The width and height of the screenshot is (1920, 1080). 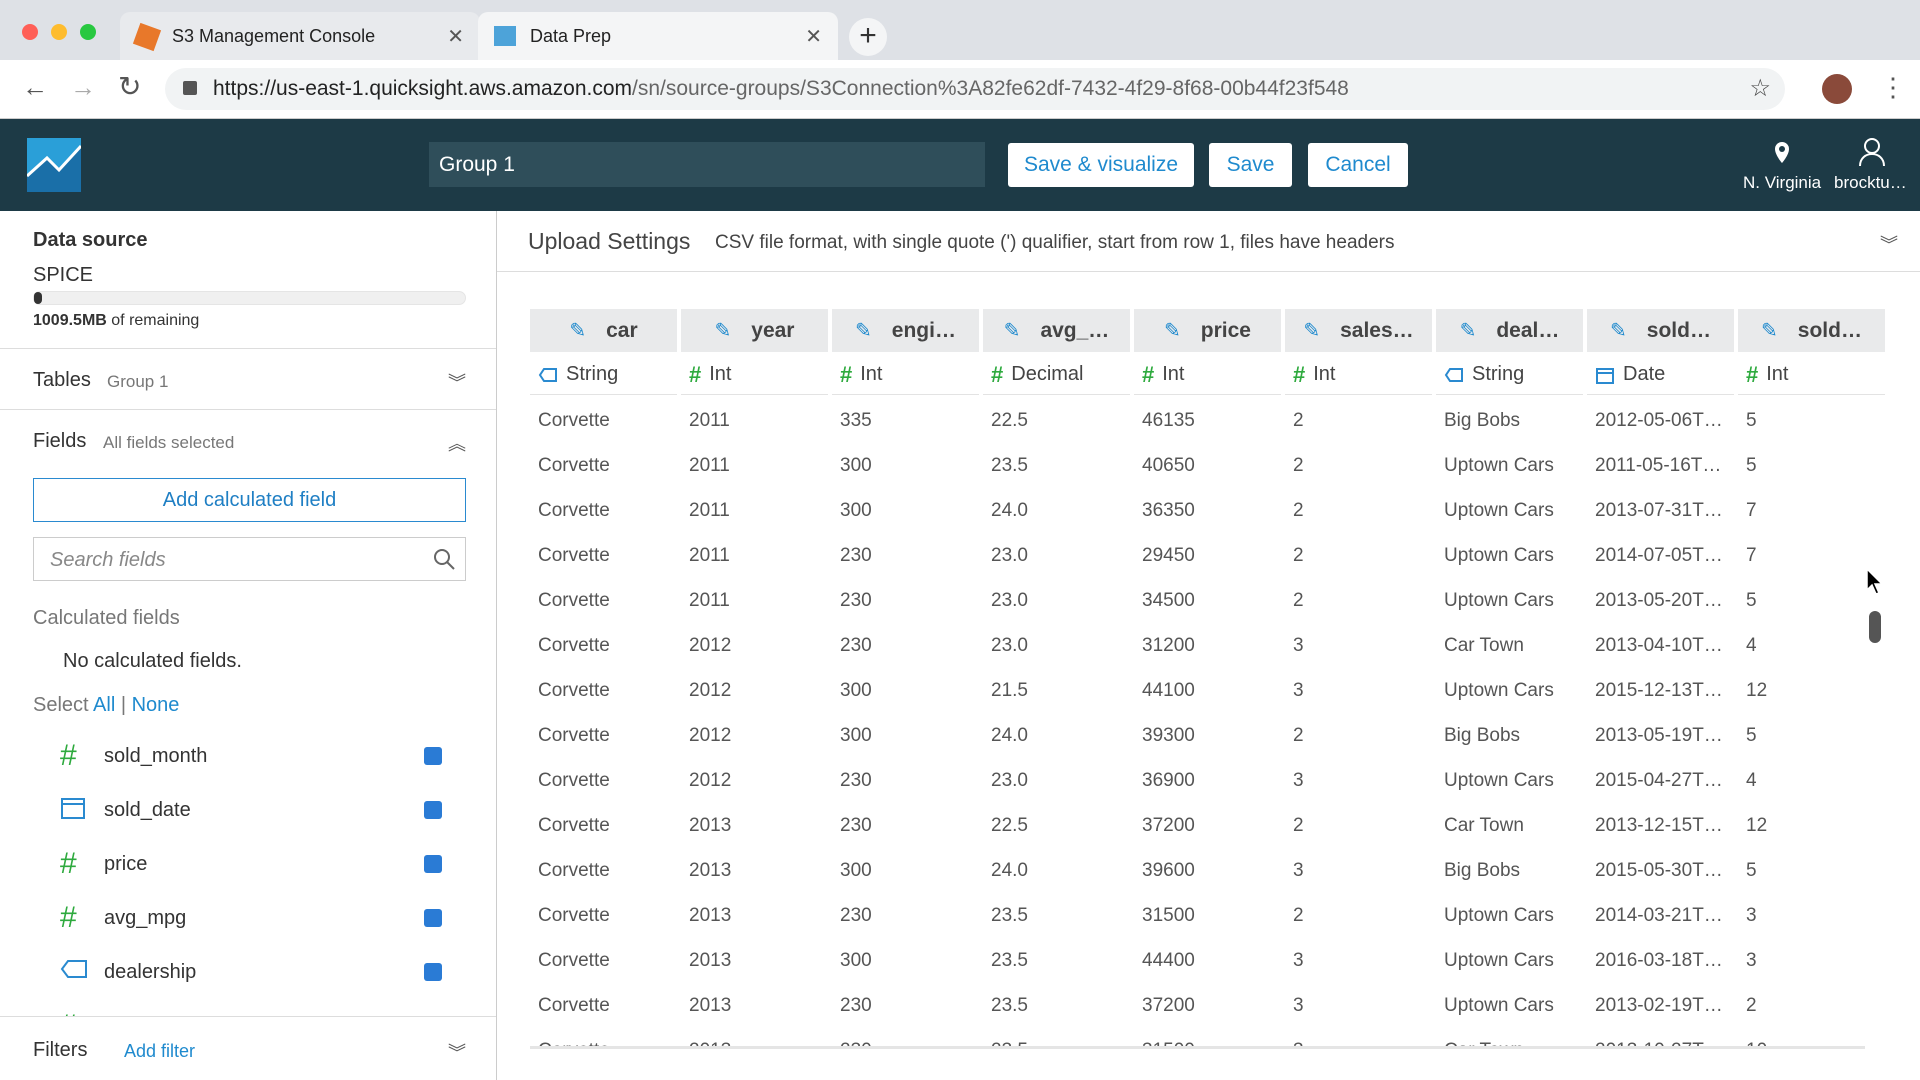 I want to click on close-window, so click(x=30, y=32).